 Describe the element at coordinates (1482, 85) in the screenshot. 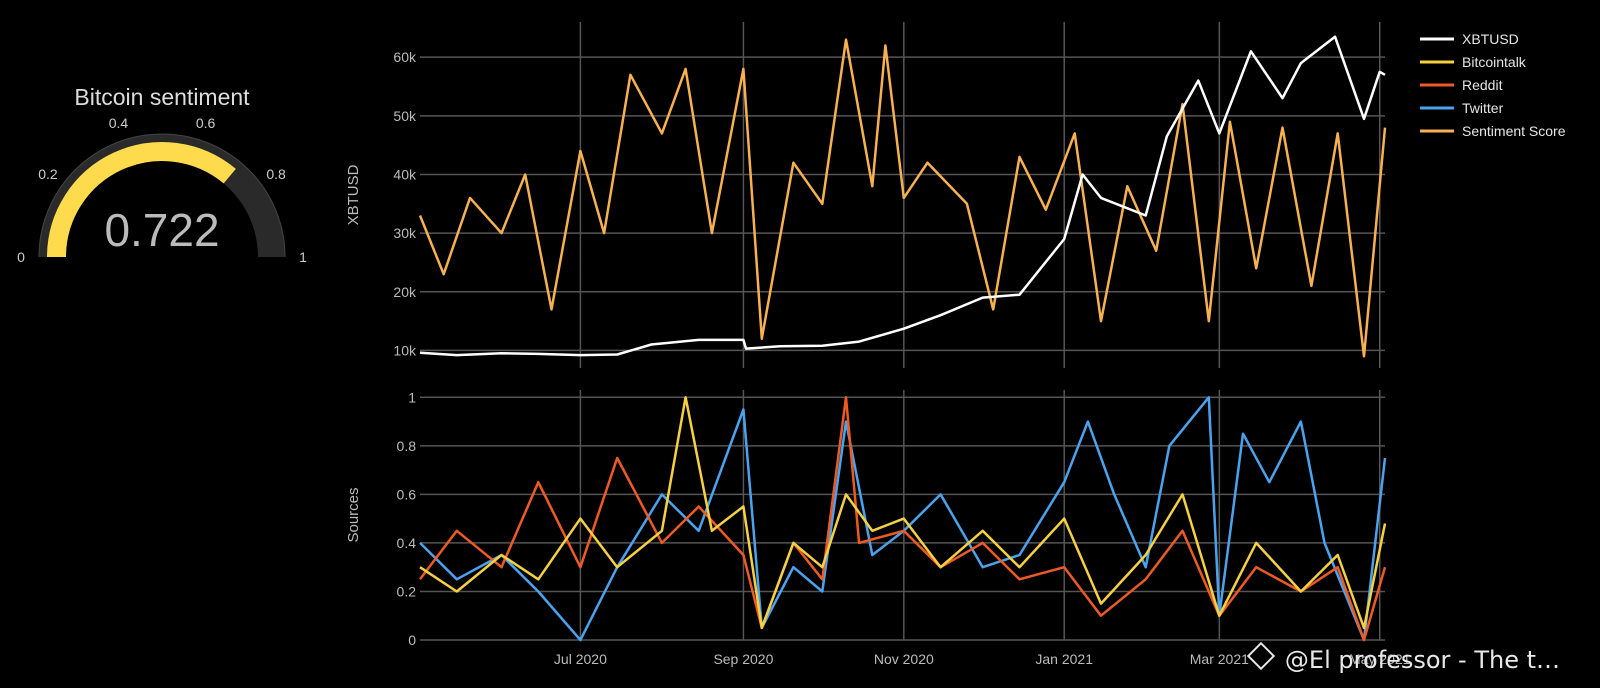

I see `legend-label: Reddit` at that location.